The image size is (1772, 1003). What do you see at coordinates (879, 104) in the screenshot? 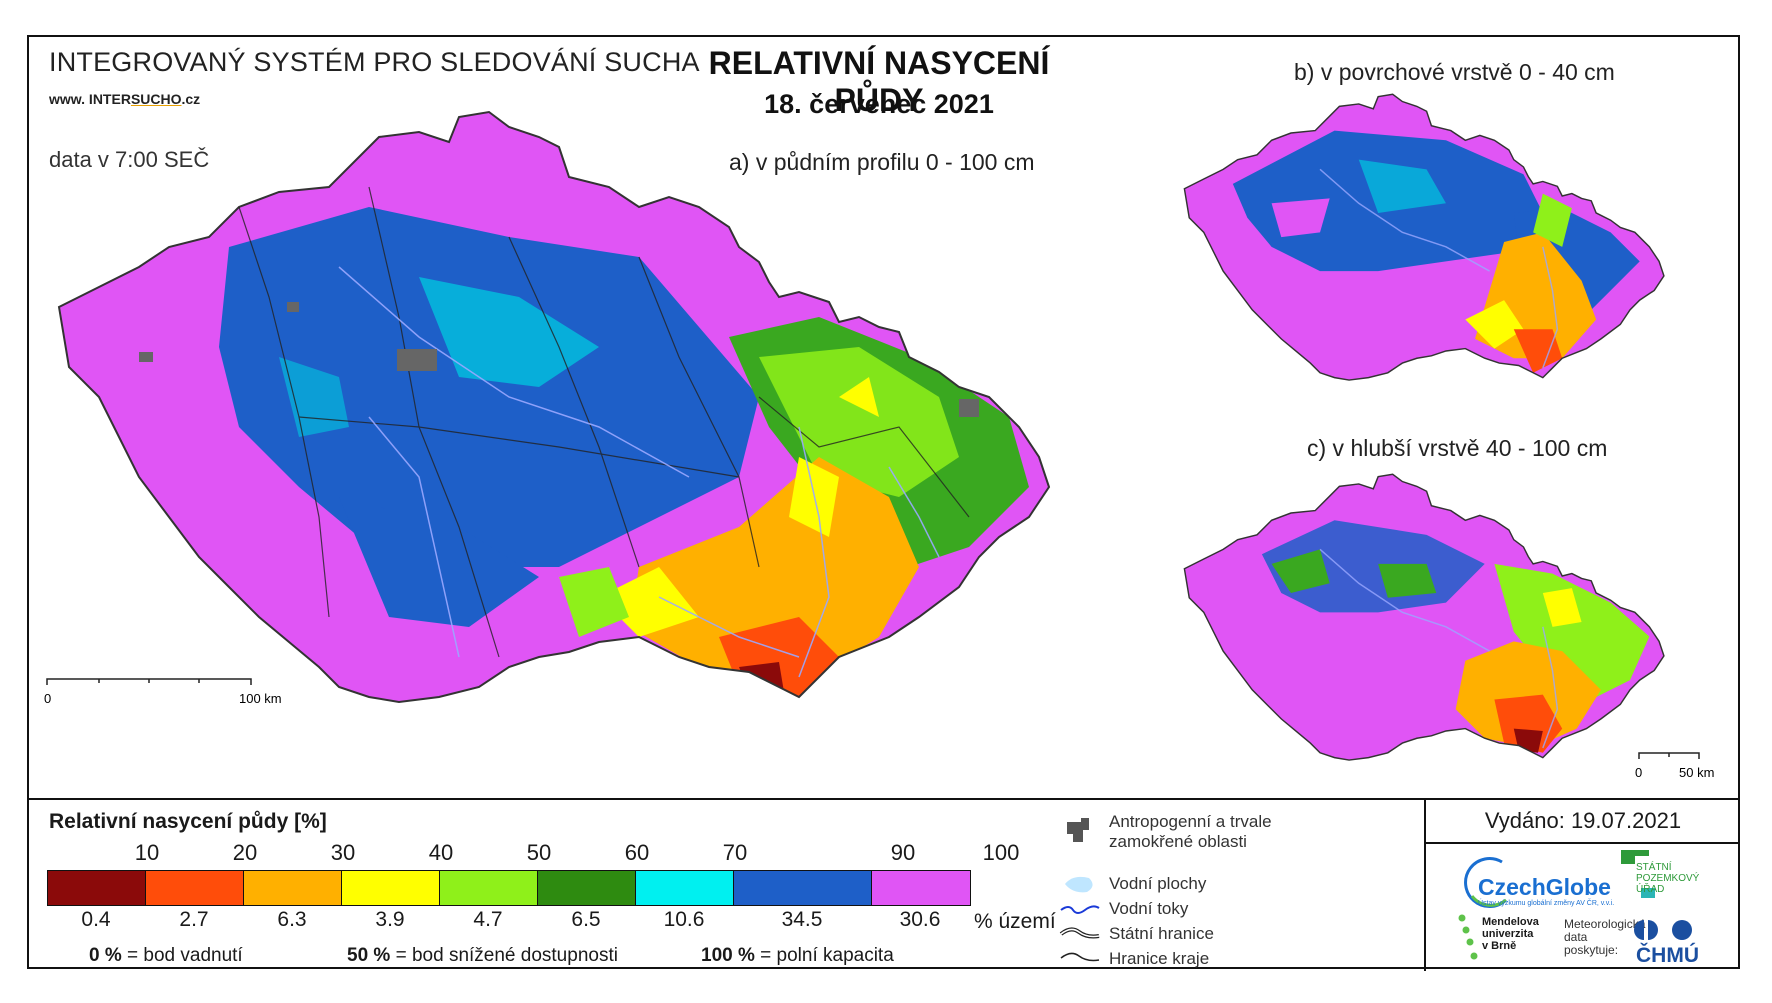
I see `map-date: 18. červenec 2021` at bounding box center [879, 104].